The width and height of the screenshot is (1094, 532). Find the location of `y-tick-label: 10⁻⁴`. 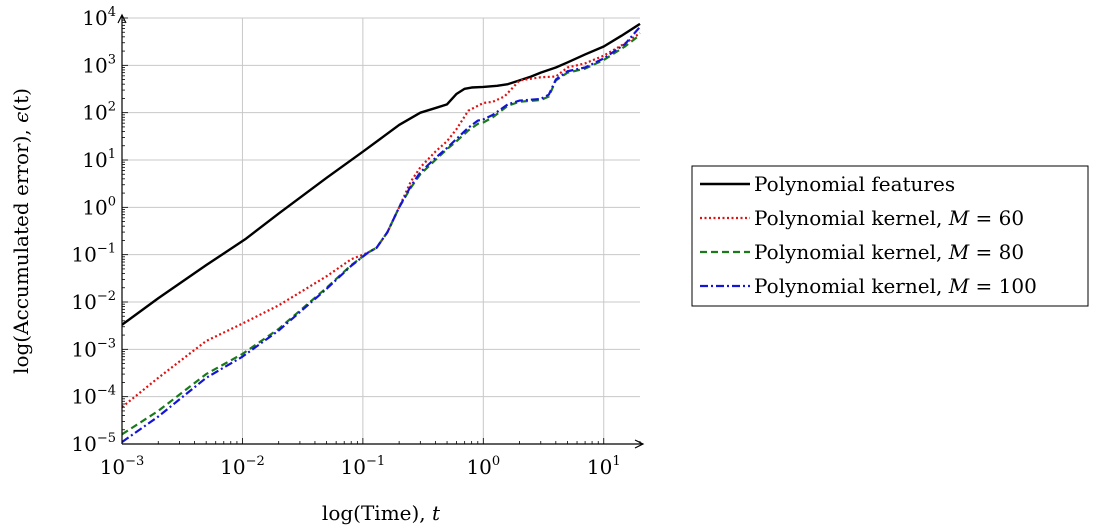

y-tick-label: 10⁻⁴ is located at coordinates (93, 396).